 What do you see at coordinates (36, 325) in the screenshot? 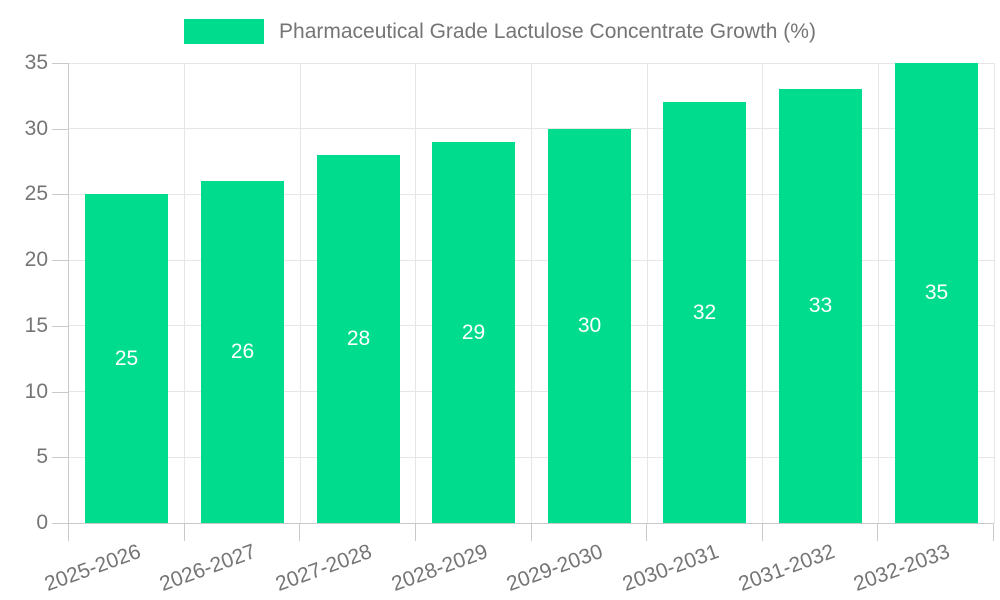
I see `y-axis-tick-label: 15` at bounding box center [36, 325].